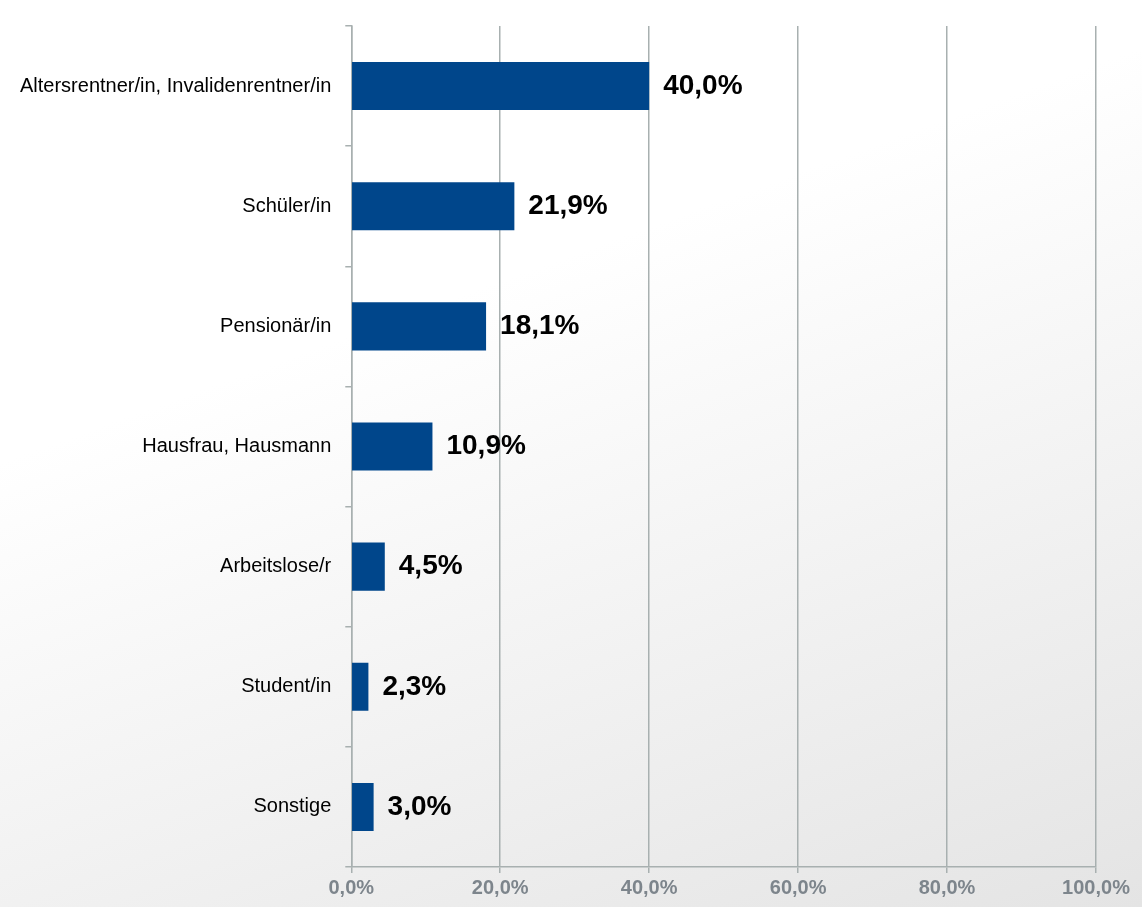  I want to click on y-tick-label: Sonstige, so click(292, 805).